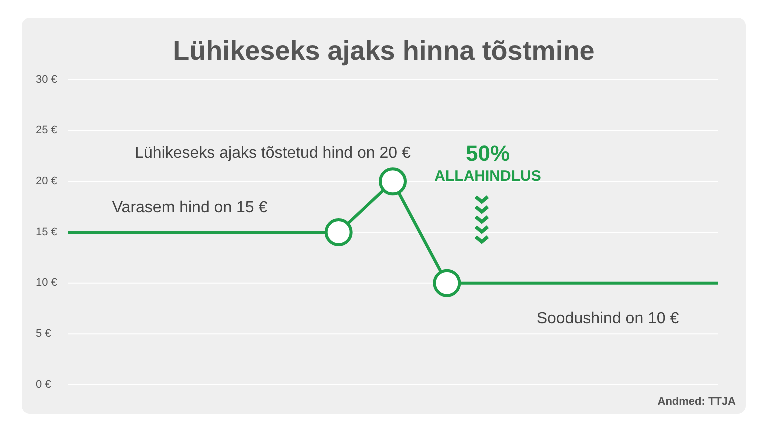  I want to click on y-tick-label: 25 €, so click(47, 130).